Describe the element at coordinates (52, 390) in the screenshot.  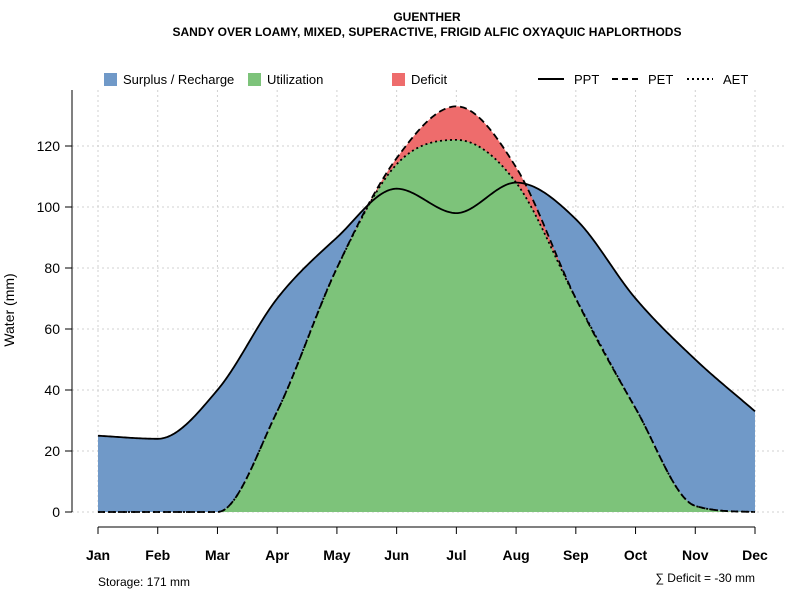
I see `y-tick-label: 40` at that location.